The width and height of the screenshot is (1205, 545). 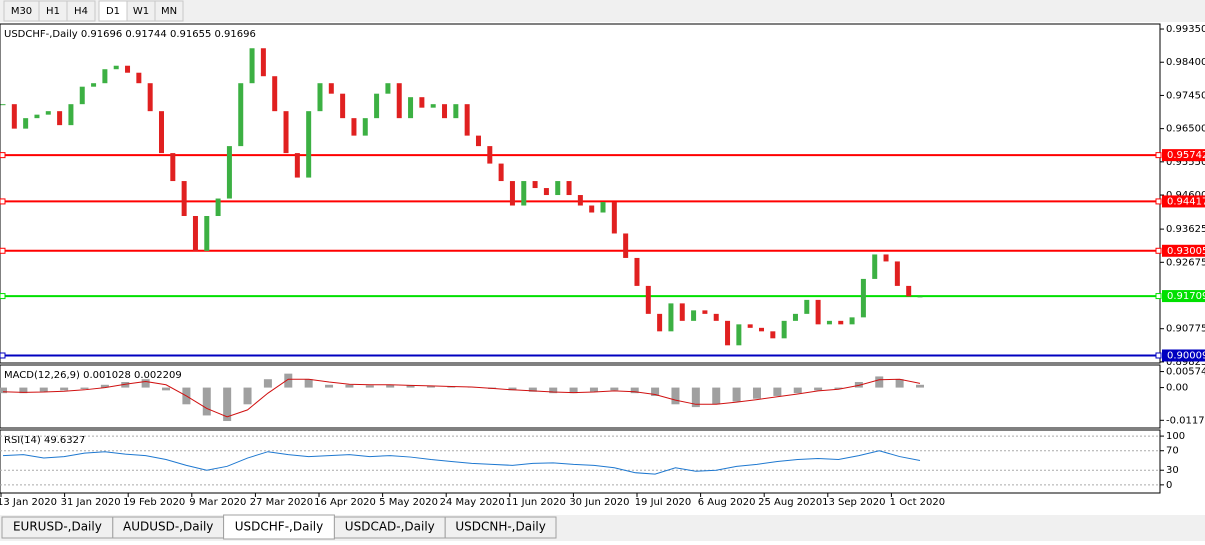 I want to click on x-tick-label: 19 Feb 2020, so click(x=154, y=502).